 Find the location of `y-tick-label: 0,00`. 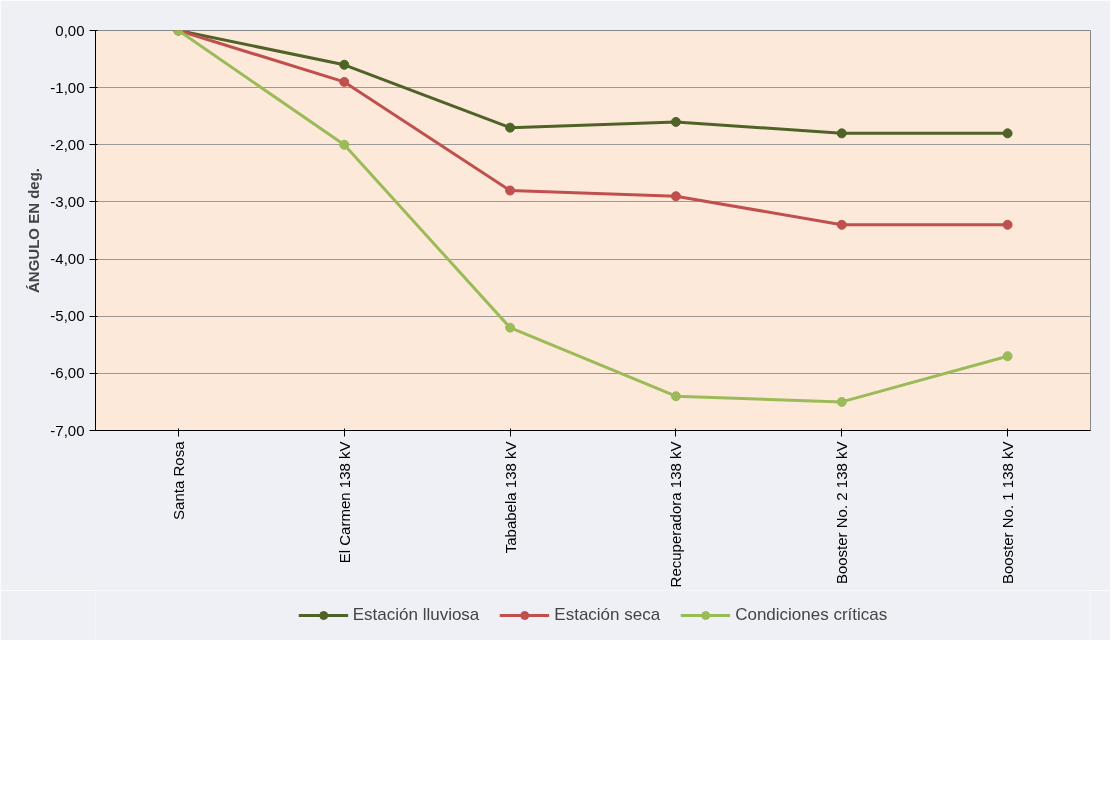

y-tick-label: 0,00 is located at coordinates (70, 30).